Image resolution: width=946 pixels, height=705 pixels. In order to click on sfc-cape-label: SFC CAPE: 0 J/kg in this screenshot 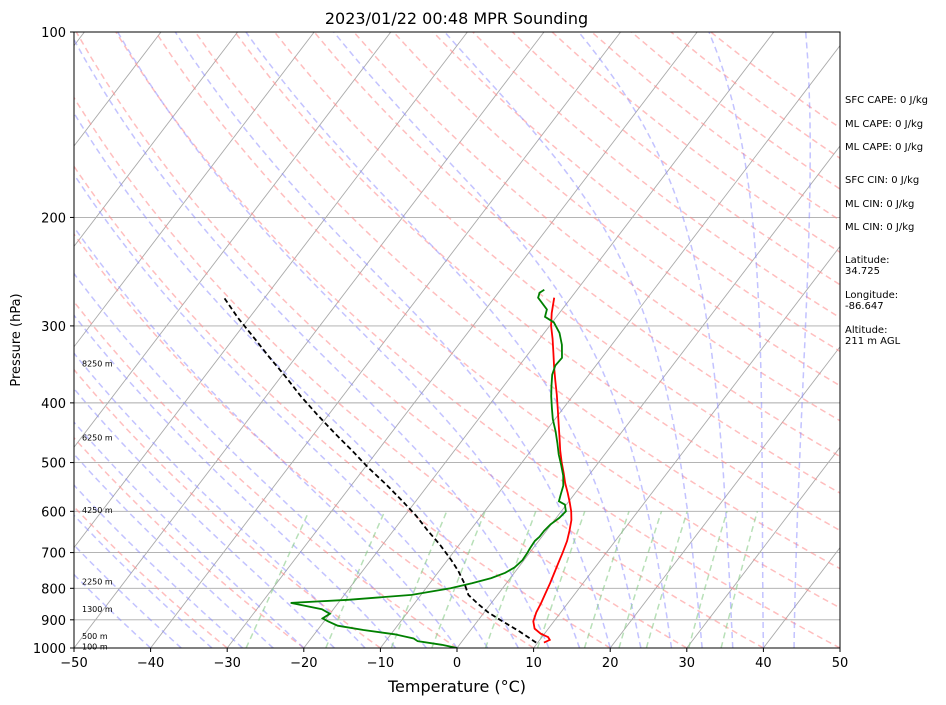, I will do `click(886, 100)`.